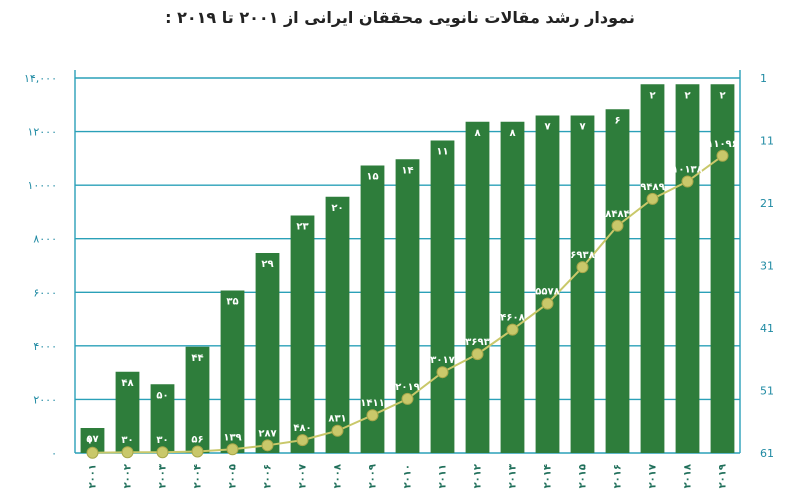  What do you see at coordinates (302, 428) in the screenshot?
I see `articles-point-label: ۴۸۰` at bounding box center [302, 428].